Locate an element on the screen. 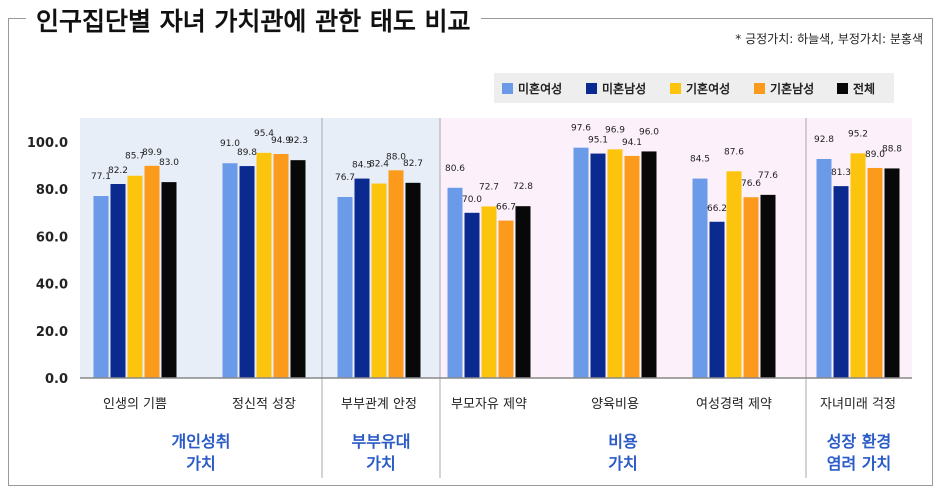 This screenshot has width=943, height=493. data-label: 85.7 is located at coordinates (135, 157).